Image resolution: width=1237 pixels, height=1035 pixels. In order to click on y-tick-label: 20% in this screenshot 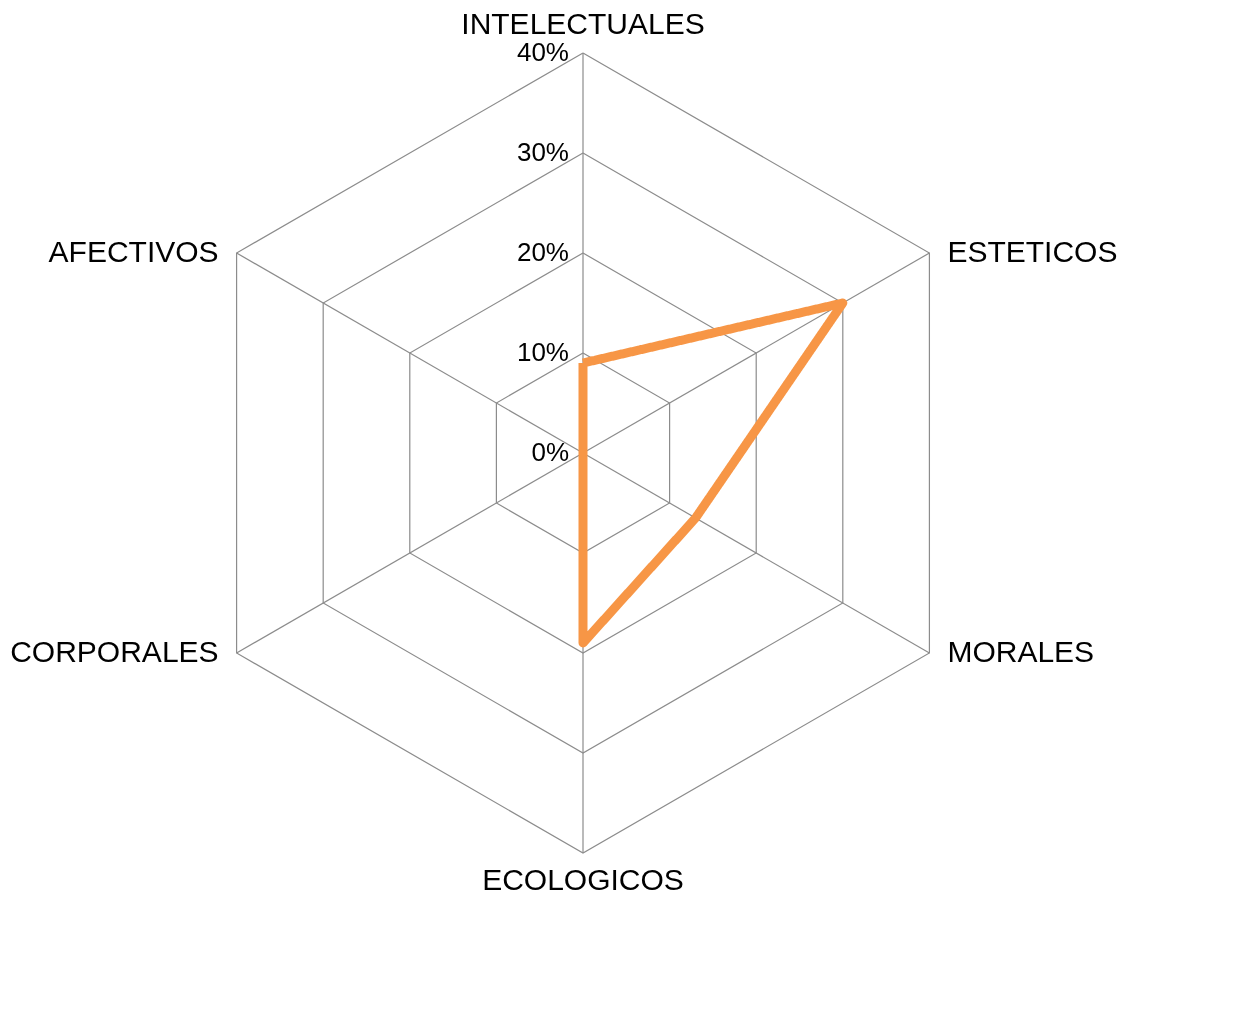, I will do `click(542, 252)`.